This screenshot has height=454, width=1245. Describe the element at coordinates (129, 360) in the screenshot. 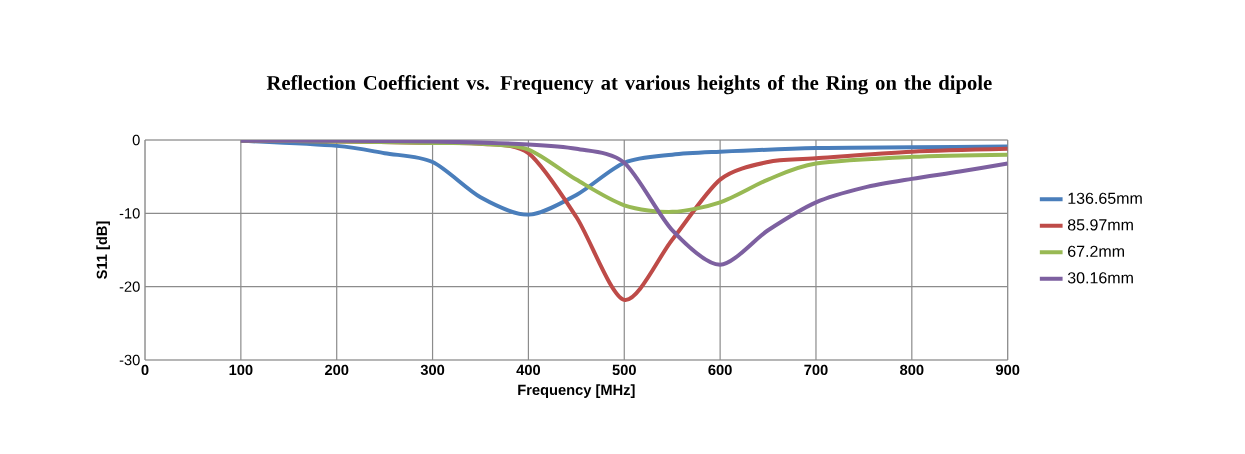

I see `y-tick-label: -30` at that location.